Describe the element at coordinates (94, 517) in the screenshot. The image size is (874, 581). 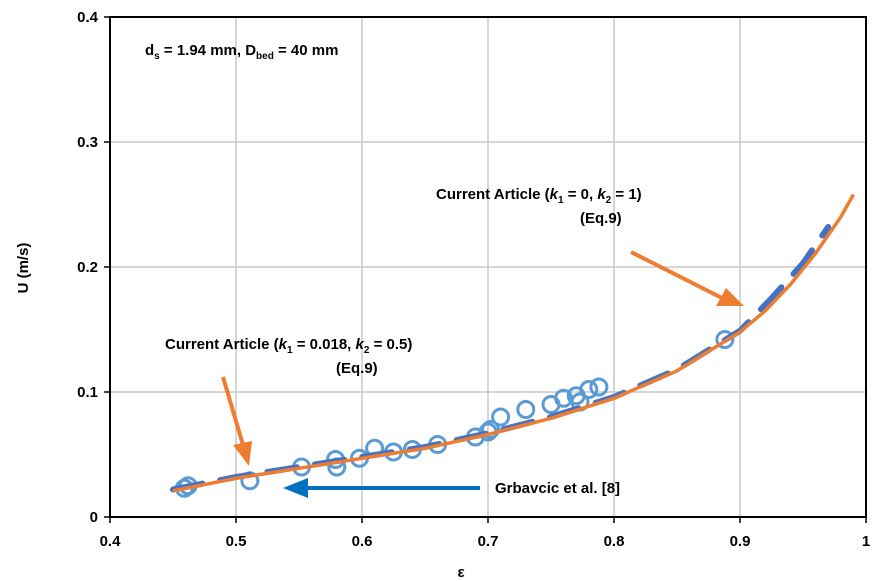
I see `y-tick-label: 0` at that location.